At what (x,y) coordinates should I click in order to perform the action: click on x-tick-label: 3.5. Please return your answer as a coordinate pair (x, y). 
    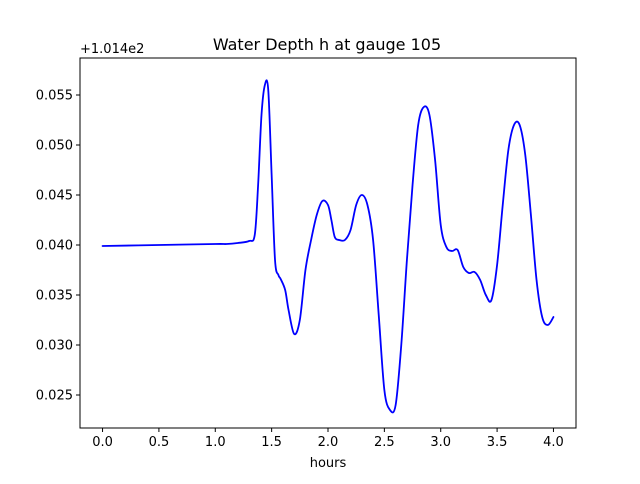
    Looking at the image, I should click on (497, 442).